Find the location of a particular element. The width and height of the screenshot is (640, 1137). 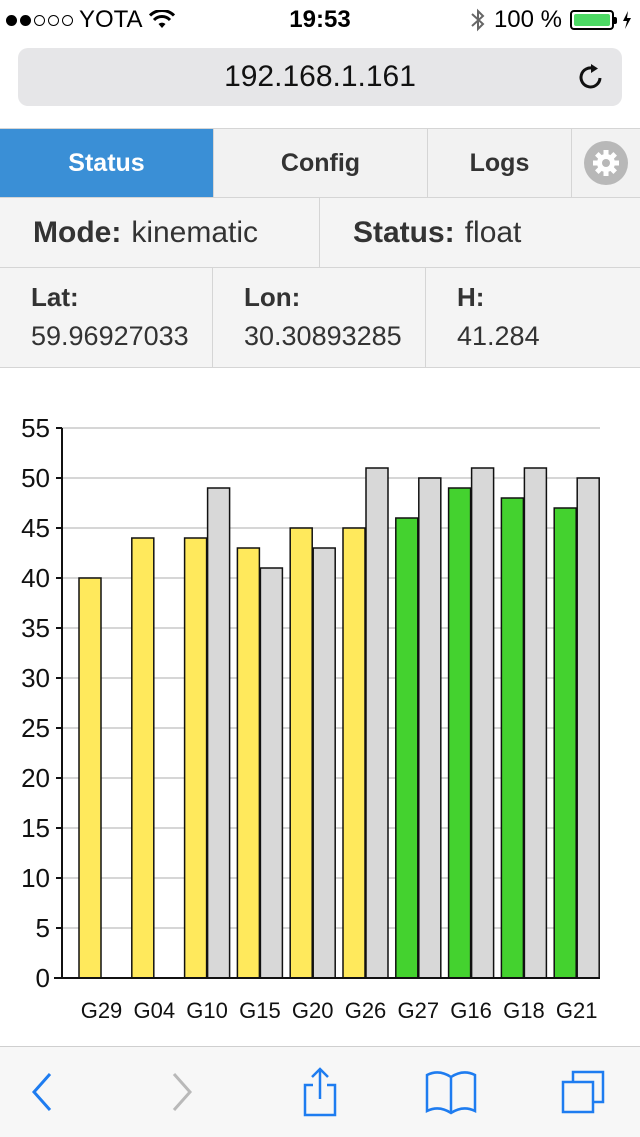

back-button is located at coordinates (42, 1092).